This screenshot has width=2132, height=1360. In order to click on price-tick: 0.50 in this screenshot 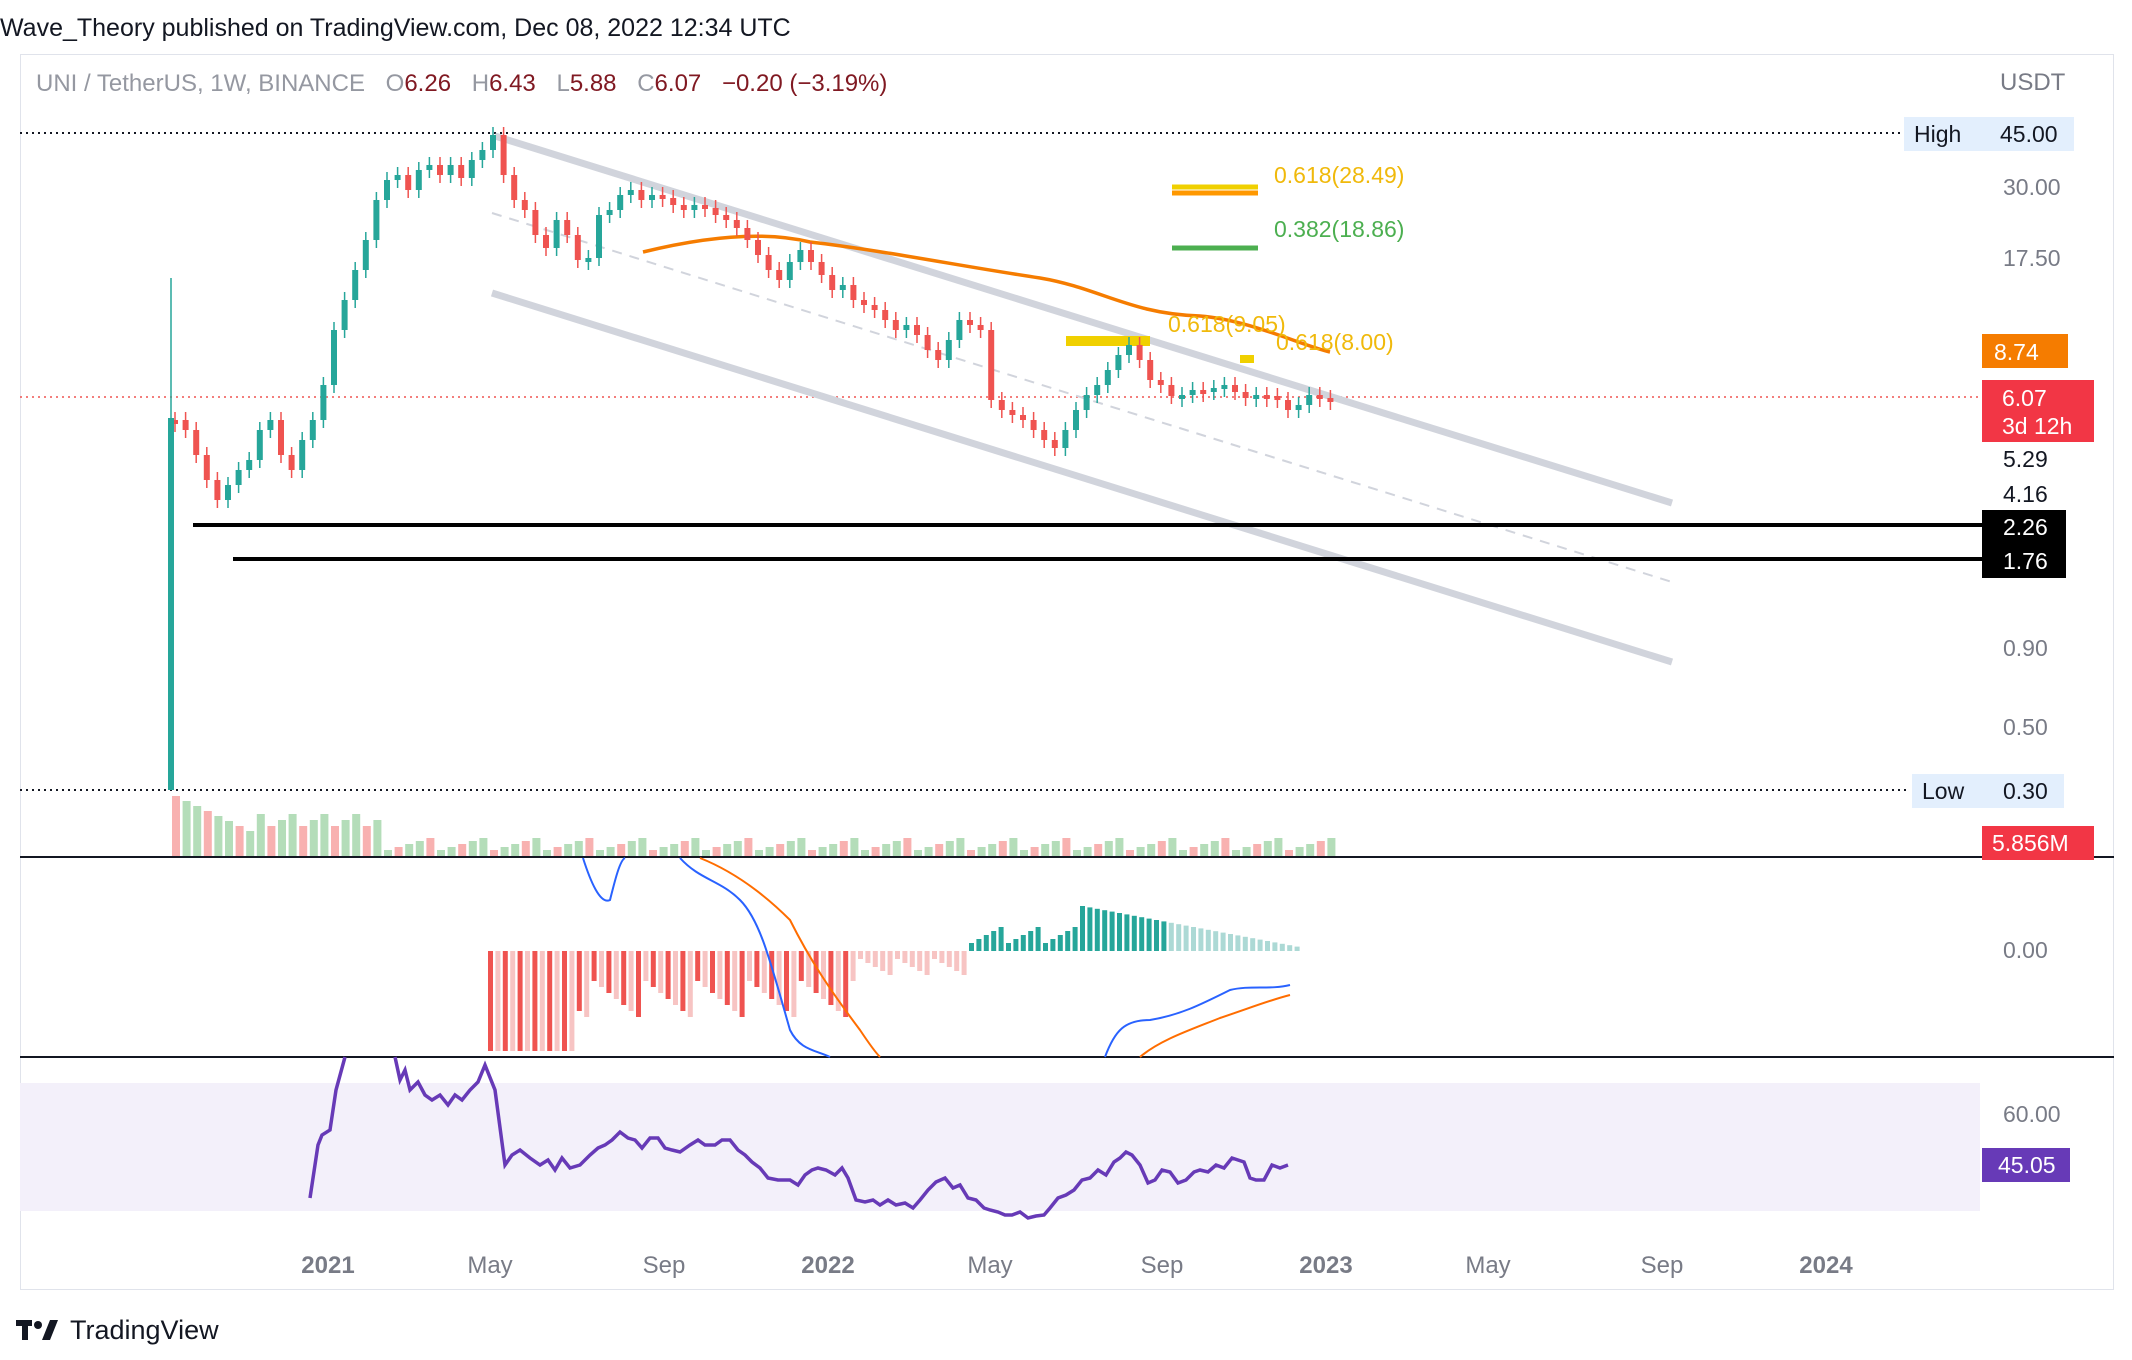, I will do `click(2025, 727)`.